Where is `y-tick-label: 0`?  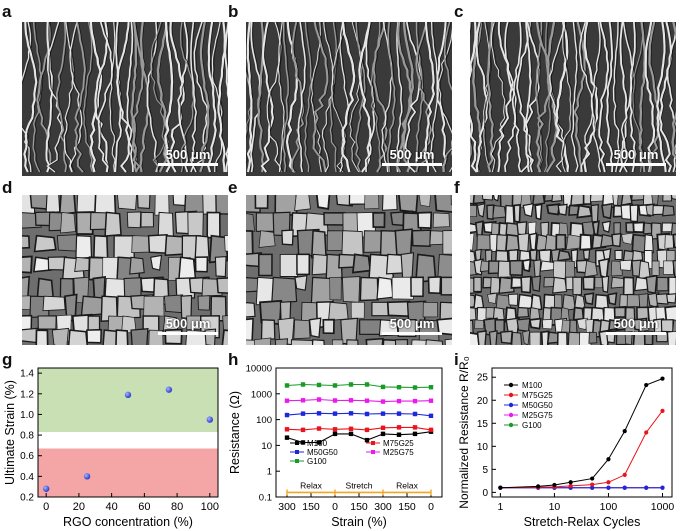 y-tick-label: 0 is located at coordinates (485, 493).